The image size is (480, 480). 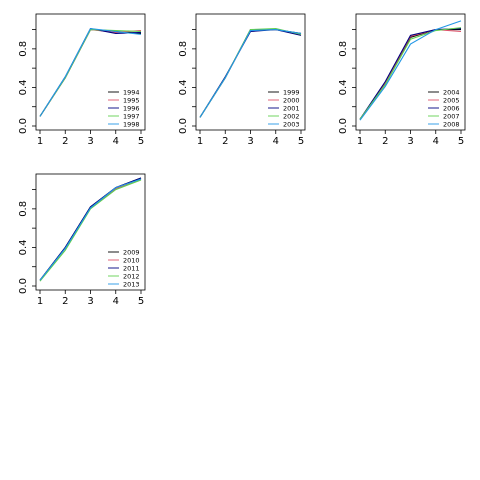 I want to click on legend-entry: 2005, so click(x=451, y=100).